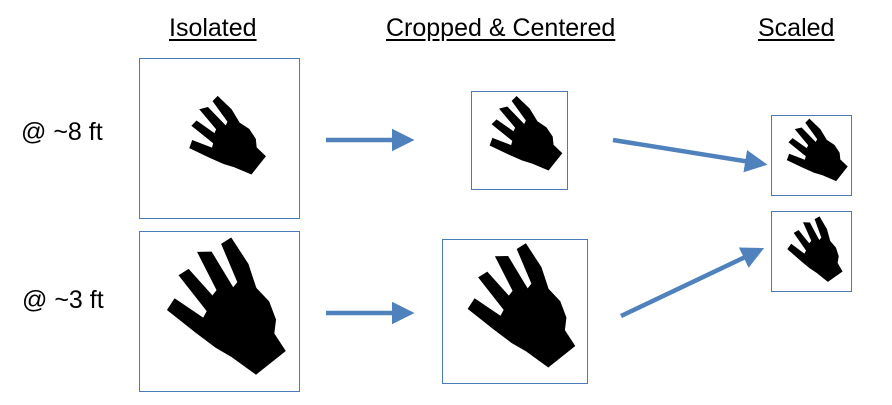  Describe the element at coordinates (219, 311) in the screenshot. I see `isolated-near-frame` at that location.